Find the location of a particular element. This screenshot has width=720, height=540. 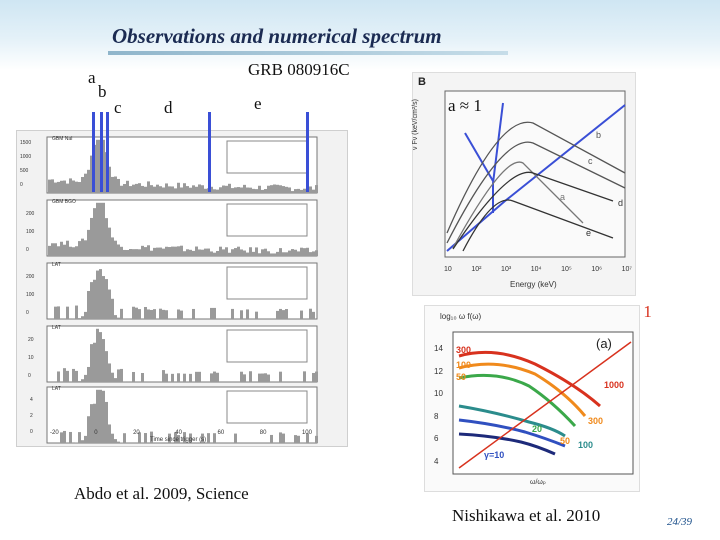

citation-left: Abdo et al. 2009, Science is located at coordinates (161, 493).